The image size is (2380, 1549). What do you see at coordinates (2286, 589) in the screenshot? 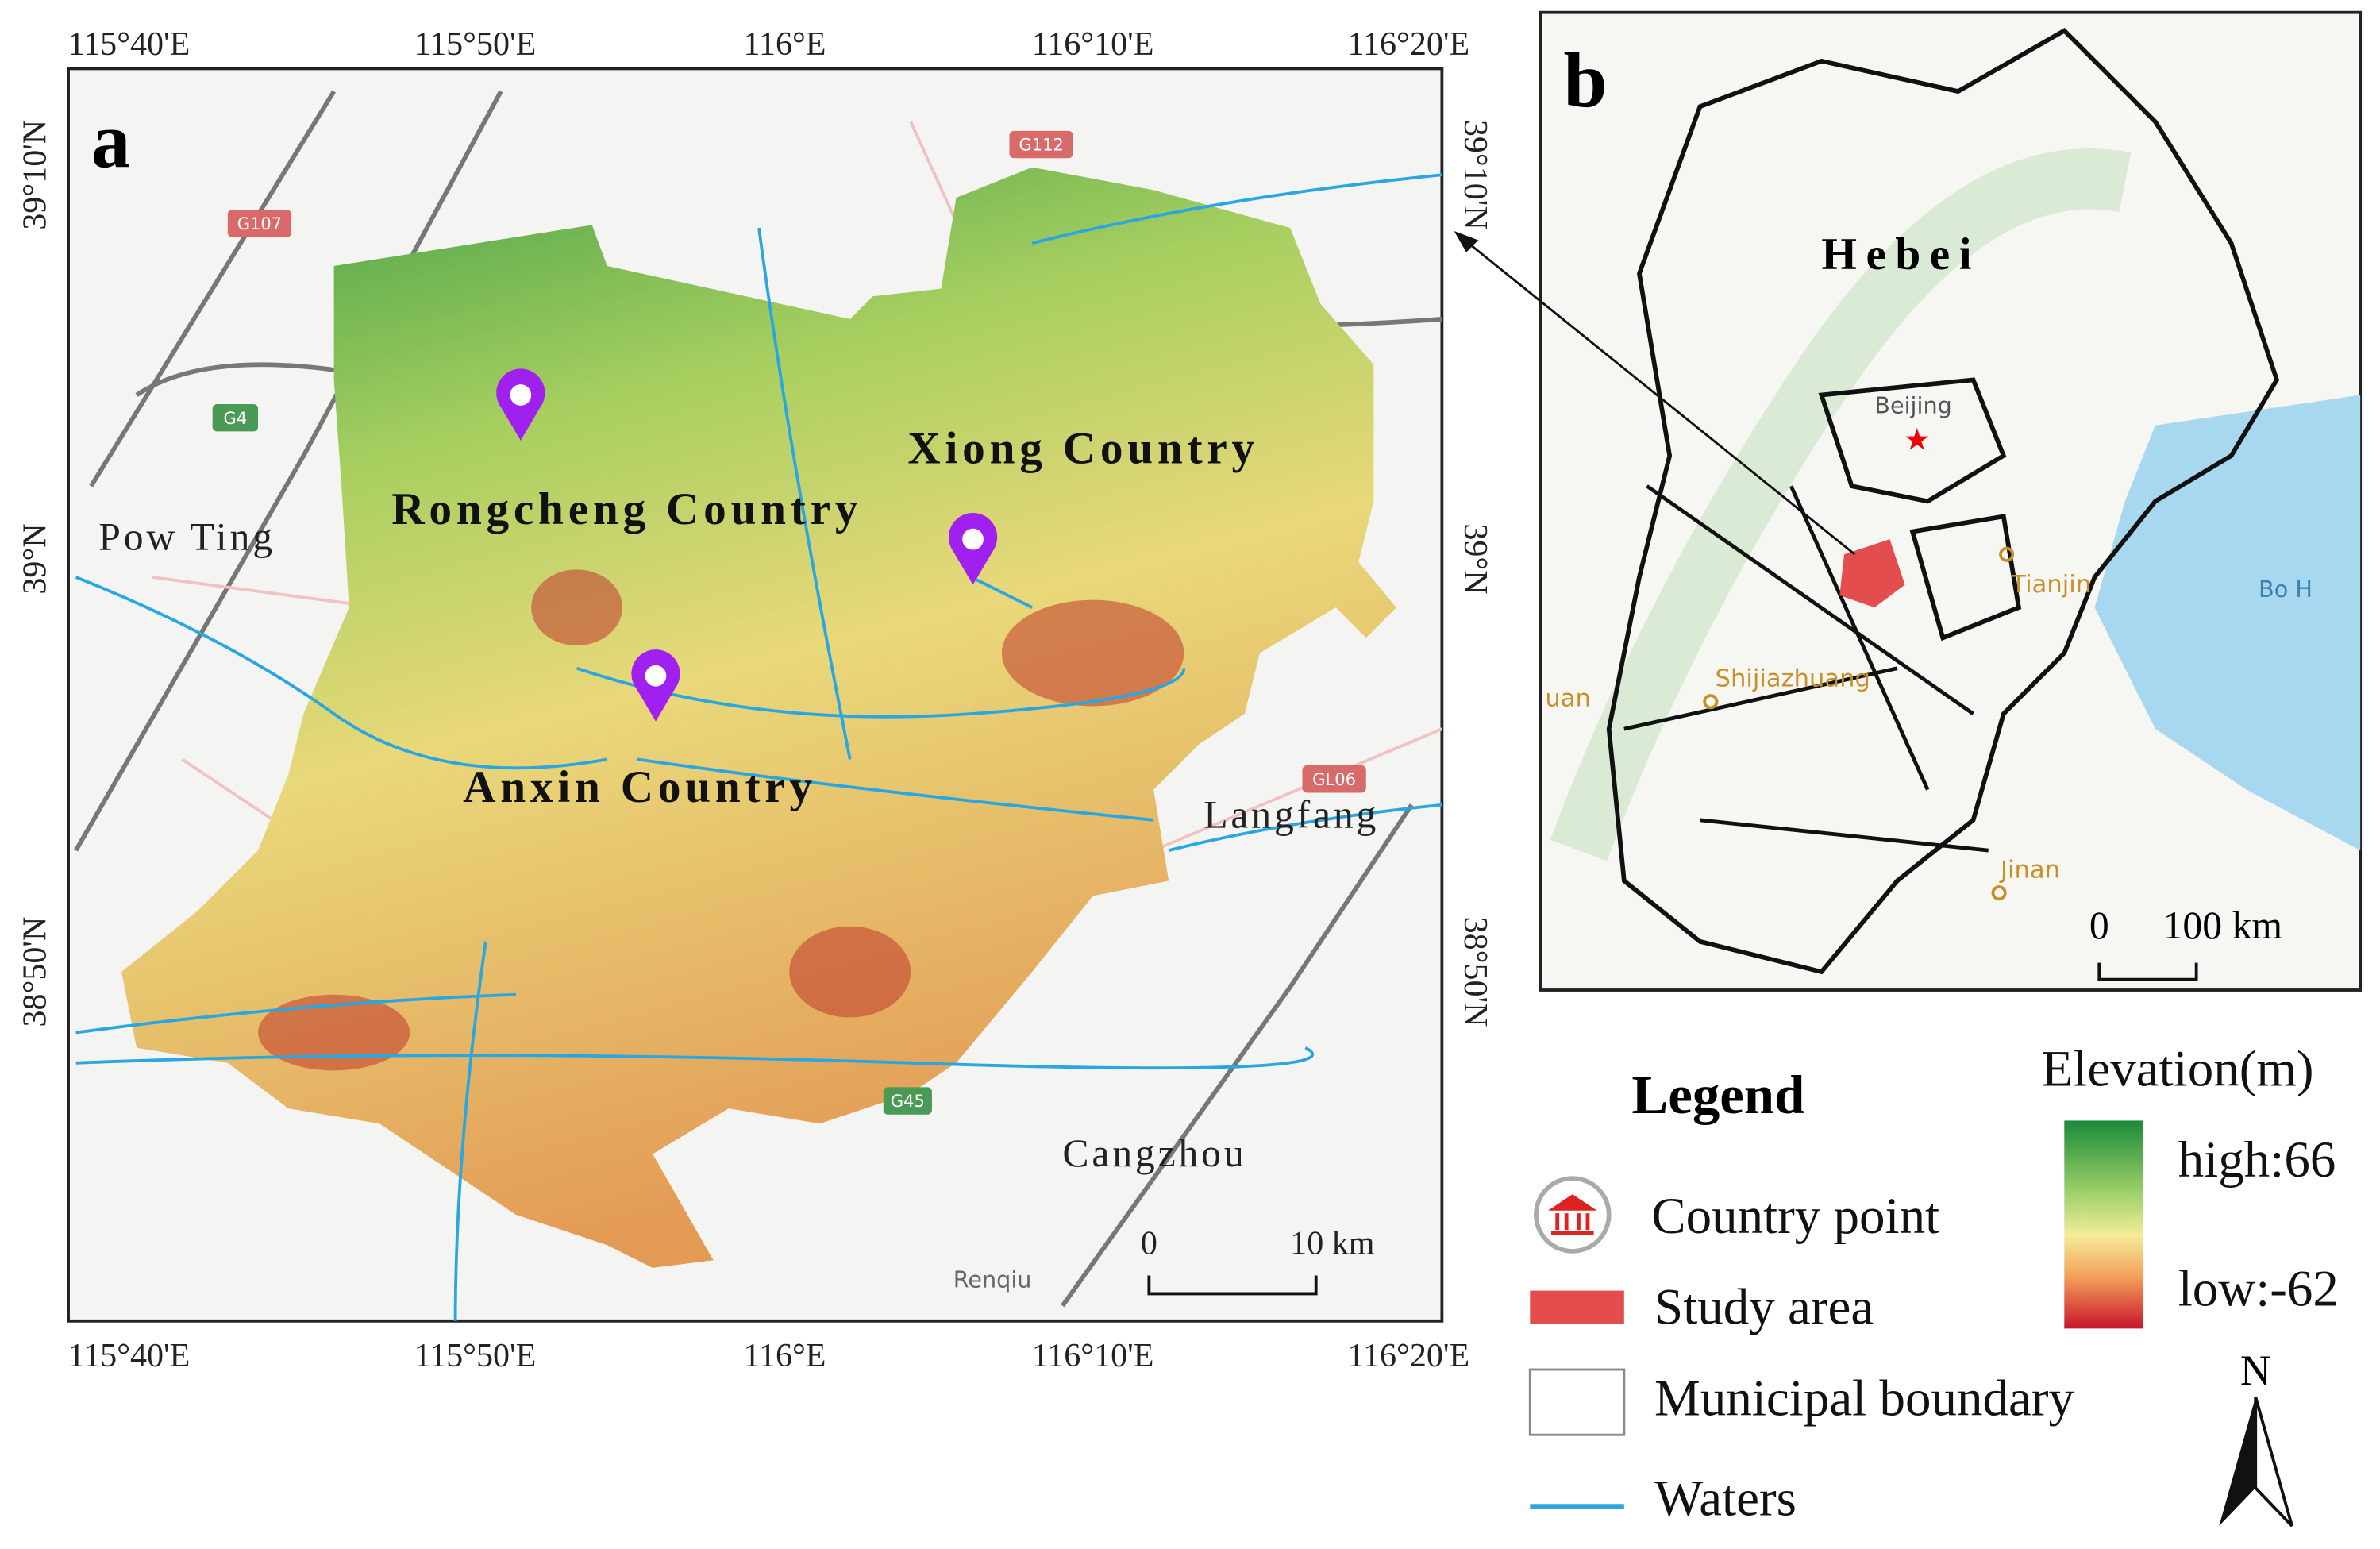
I see `sea-label: Bo H` at bounding box center [2286, 589].